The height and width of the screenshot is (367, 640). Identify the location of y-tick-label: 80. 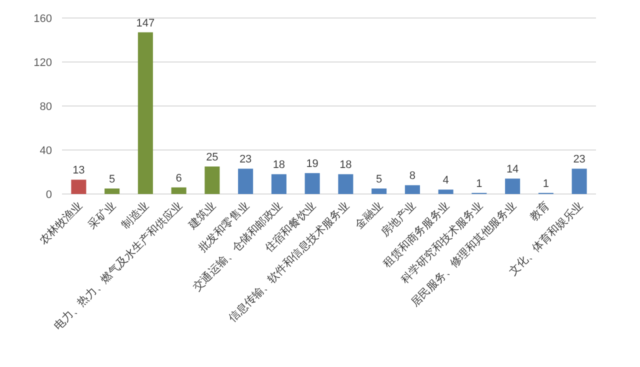
(46, 107).